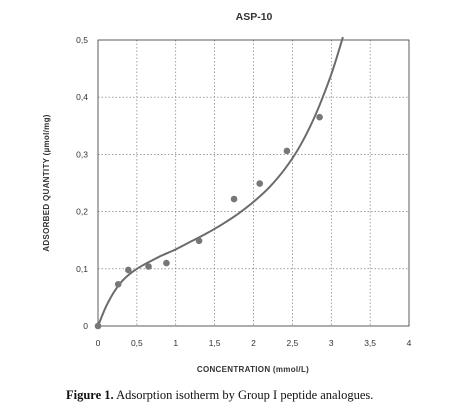 The image size is (452, 416). What do you see at coordinates (253, 343) in the screenshot?
I see `x-tick-label: 2` at bounding box center [253, 343].